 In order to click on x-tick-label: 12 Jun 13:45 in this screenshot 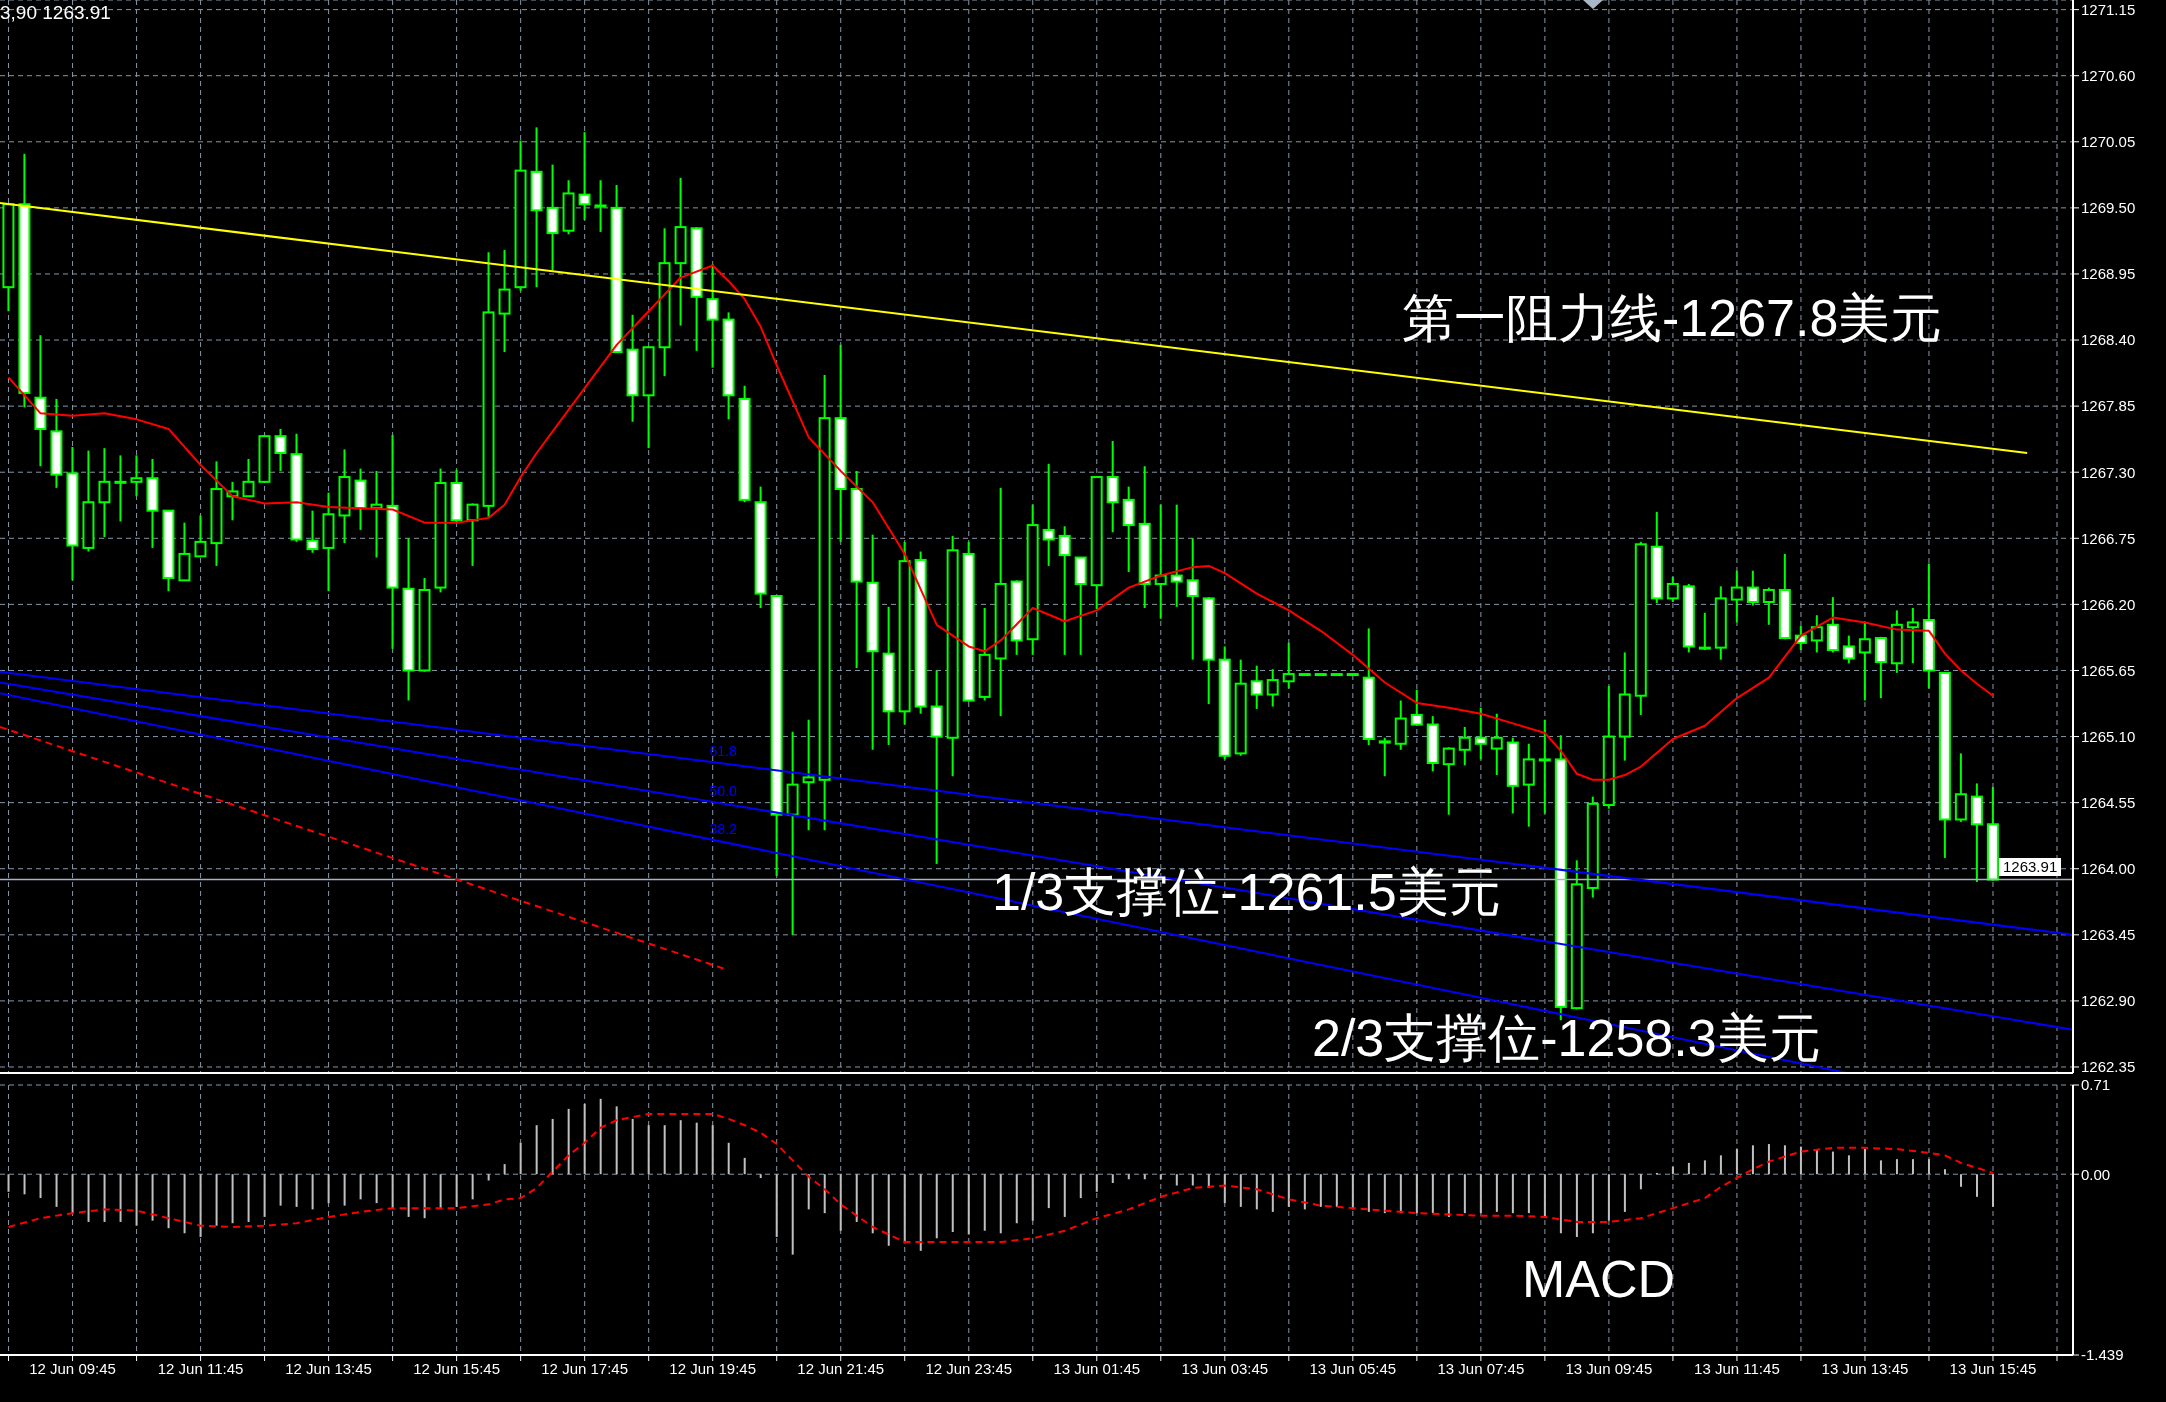, I will do `click(328, 1368)`.